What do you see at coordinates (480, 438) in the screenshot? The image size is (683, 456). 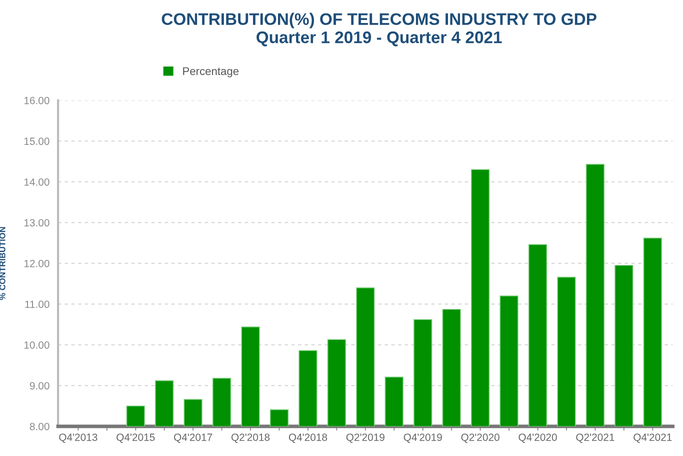 I see `x-tick-label: Q2'2020` at bounding box center [480, 438].